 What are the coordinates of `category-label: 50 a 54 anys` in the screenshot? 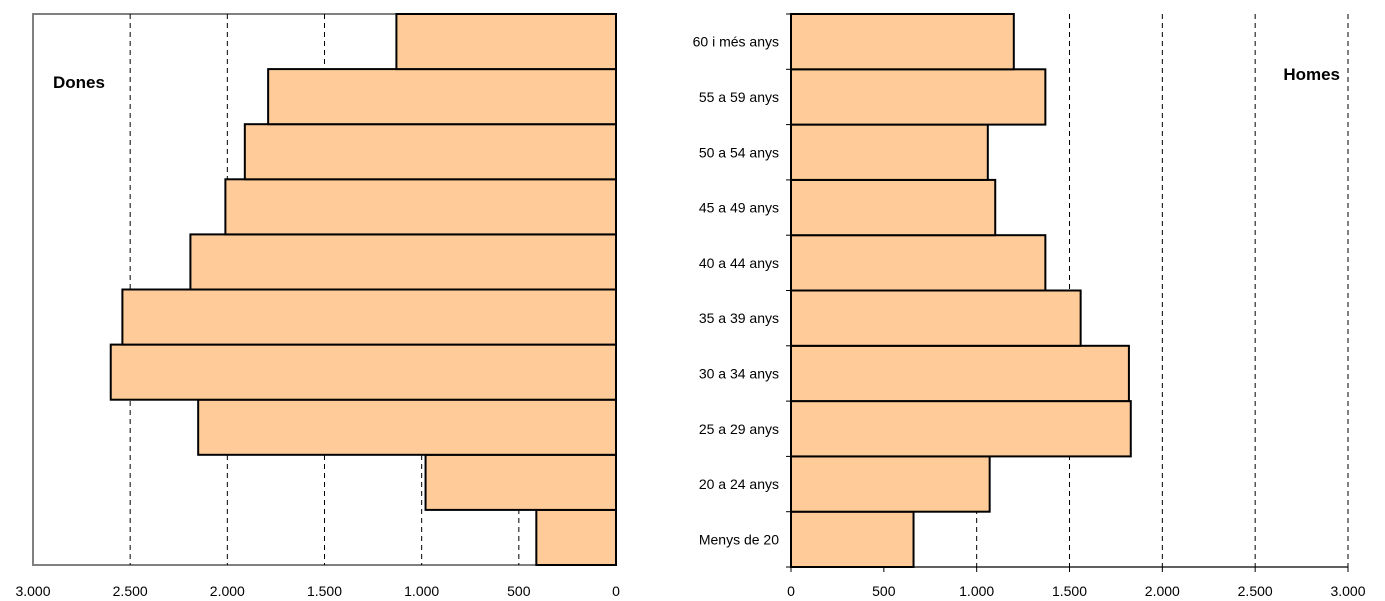 It's located at (739, 152).